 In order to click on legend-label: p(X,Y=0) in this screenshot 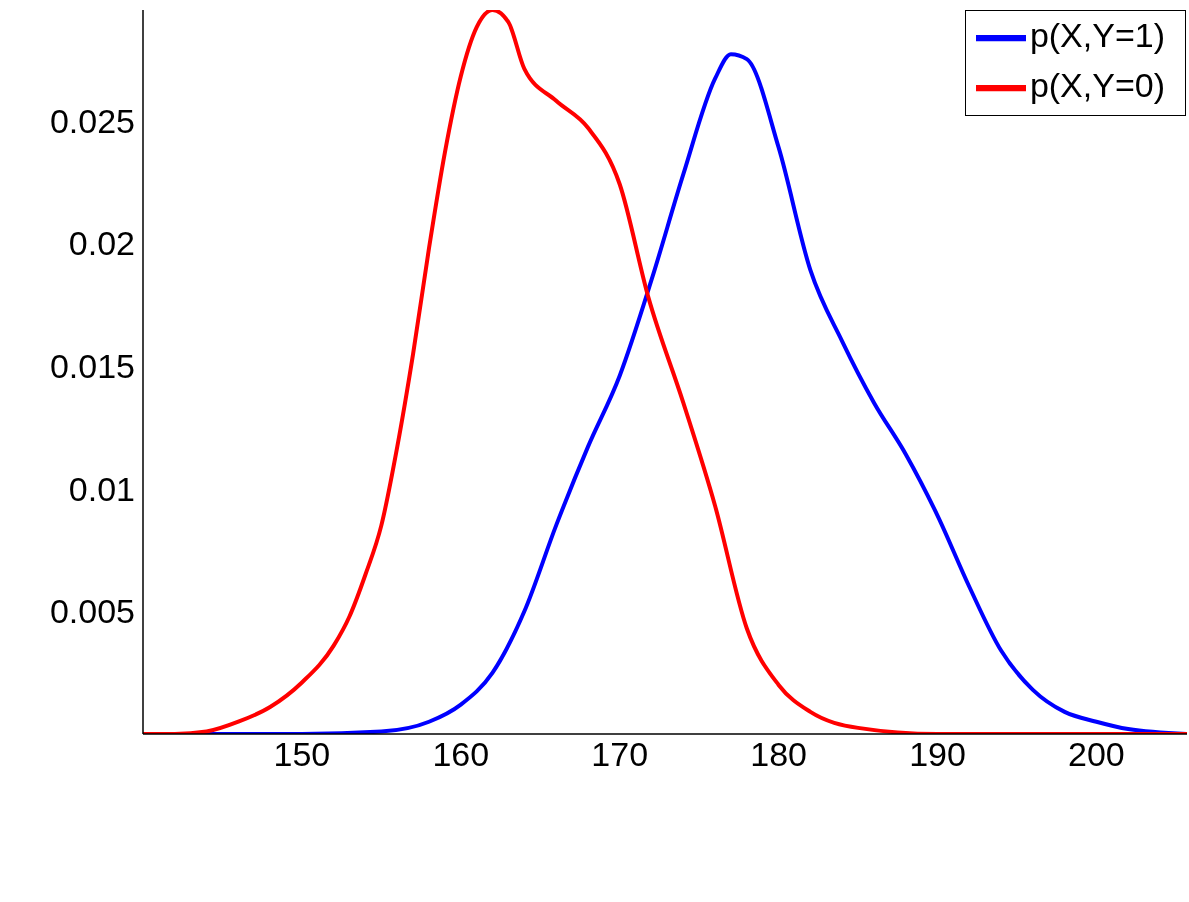, I will do `click(1097, 84)`.